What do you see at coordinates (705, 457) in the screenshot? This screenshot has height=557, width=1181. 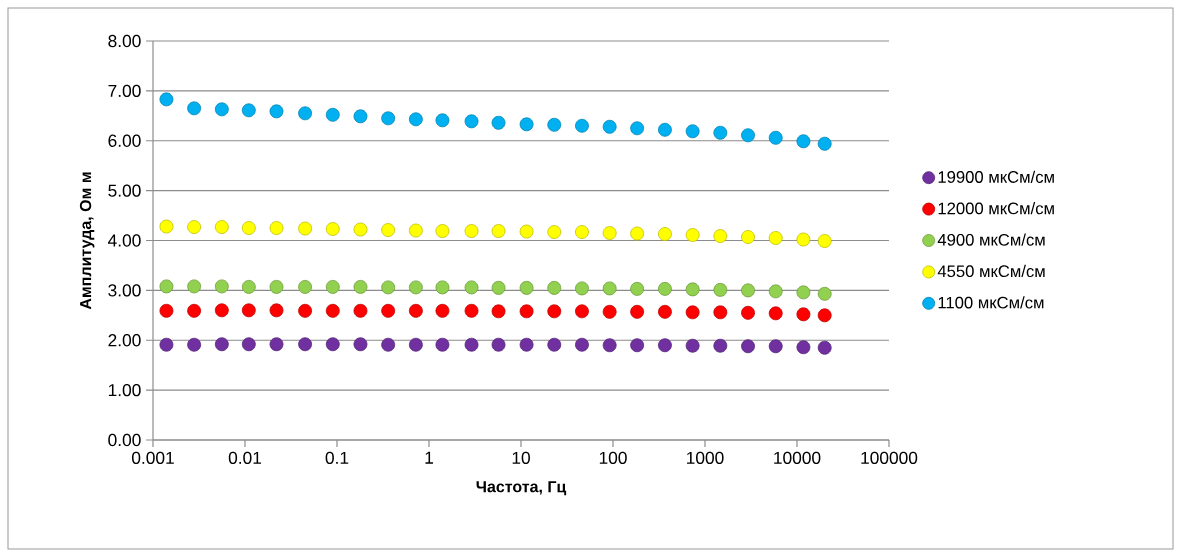 I see `x-tick-label: 1000` at bounding box center [705, 457].